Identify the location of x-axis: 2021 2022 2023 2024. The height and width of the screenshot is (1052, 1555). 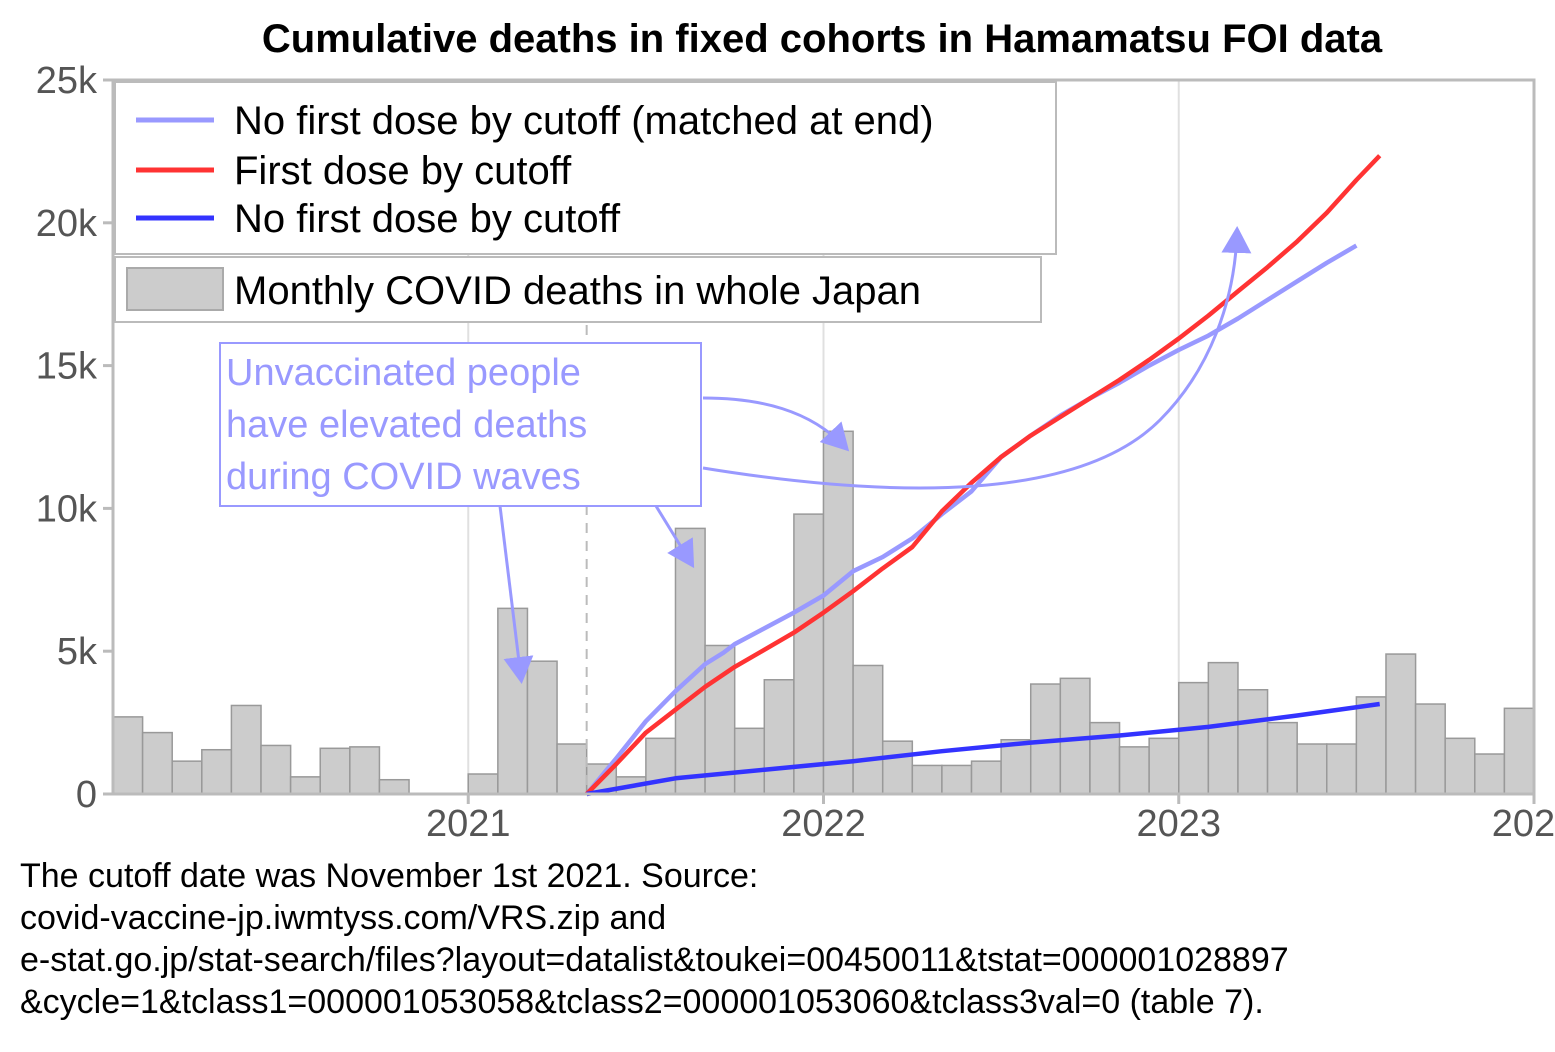
(990, 819).